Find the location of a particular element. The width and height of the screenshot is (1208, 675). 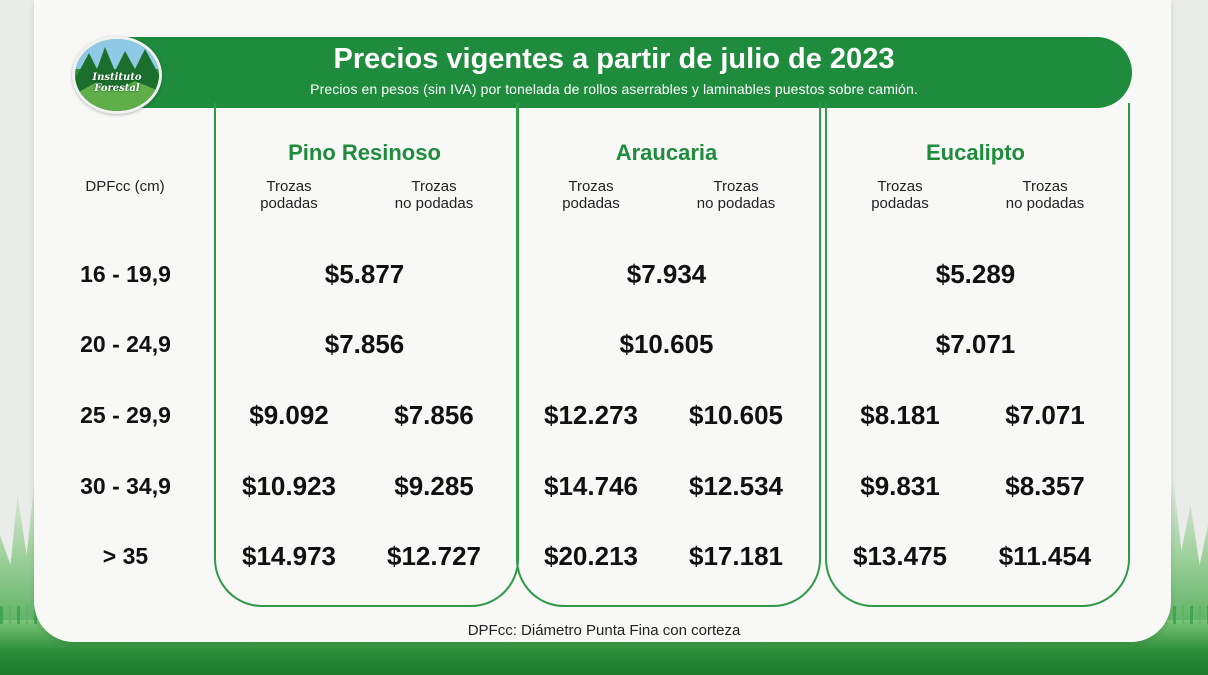

price-cell: $9.831 is located at coordinates (900, 486).